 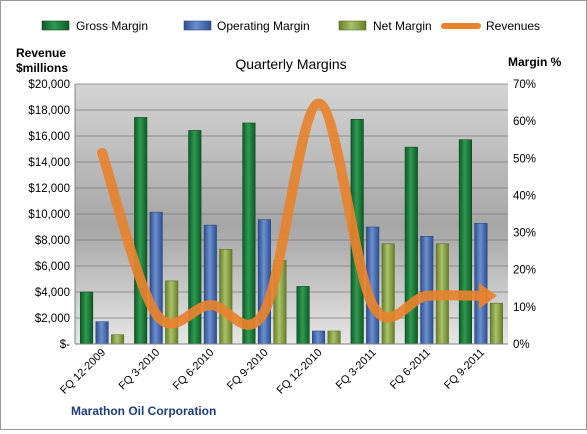 What do you see at coordinates (52, 241) in the screenshot?
I see `left-tick-label: $8,000` at bounding box center [52, 241].